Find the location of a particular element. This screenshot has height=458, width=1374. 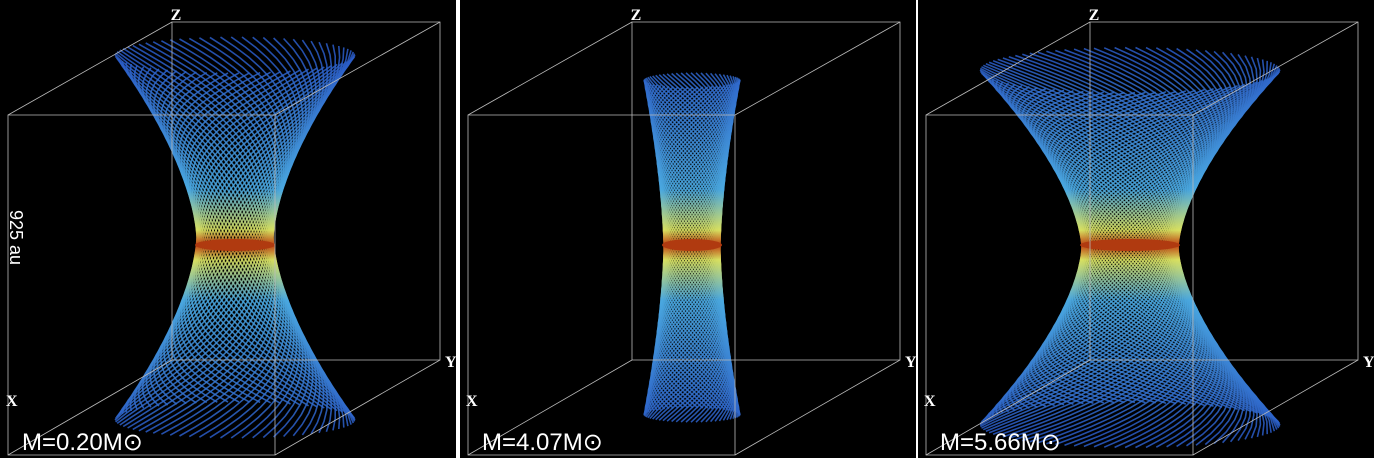

mass-label: M=5.66M⊙ is located at coordinates (1000, 442).